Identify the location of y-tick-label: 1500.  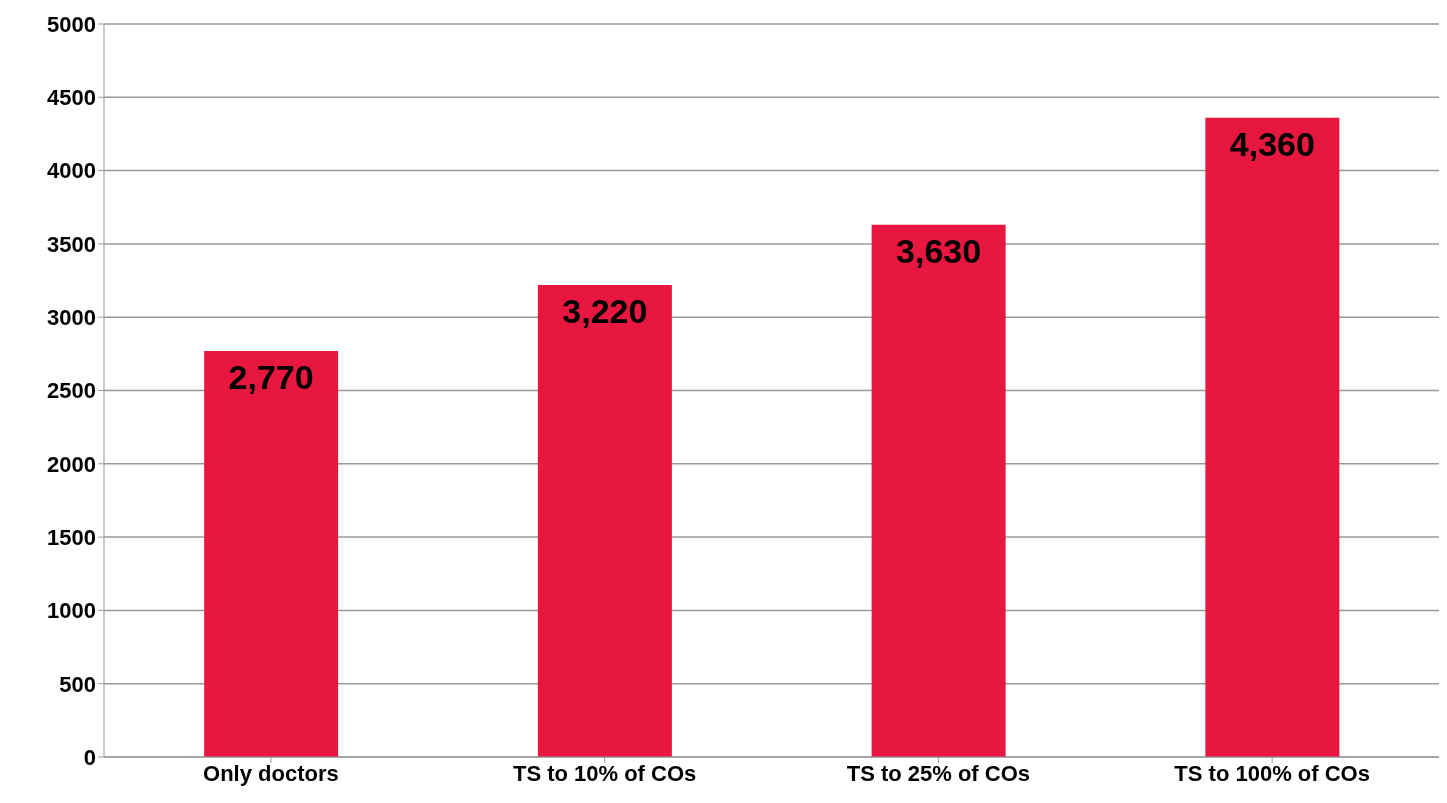
(71, 537).